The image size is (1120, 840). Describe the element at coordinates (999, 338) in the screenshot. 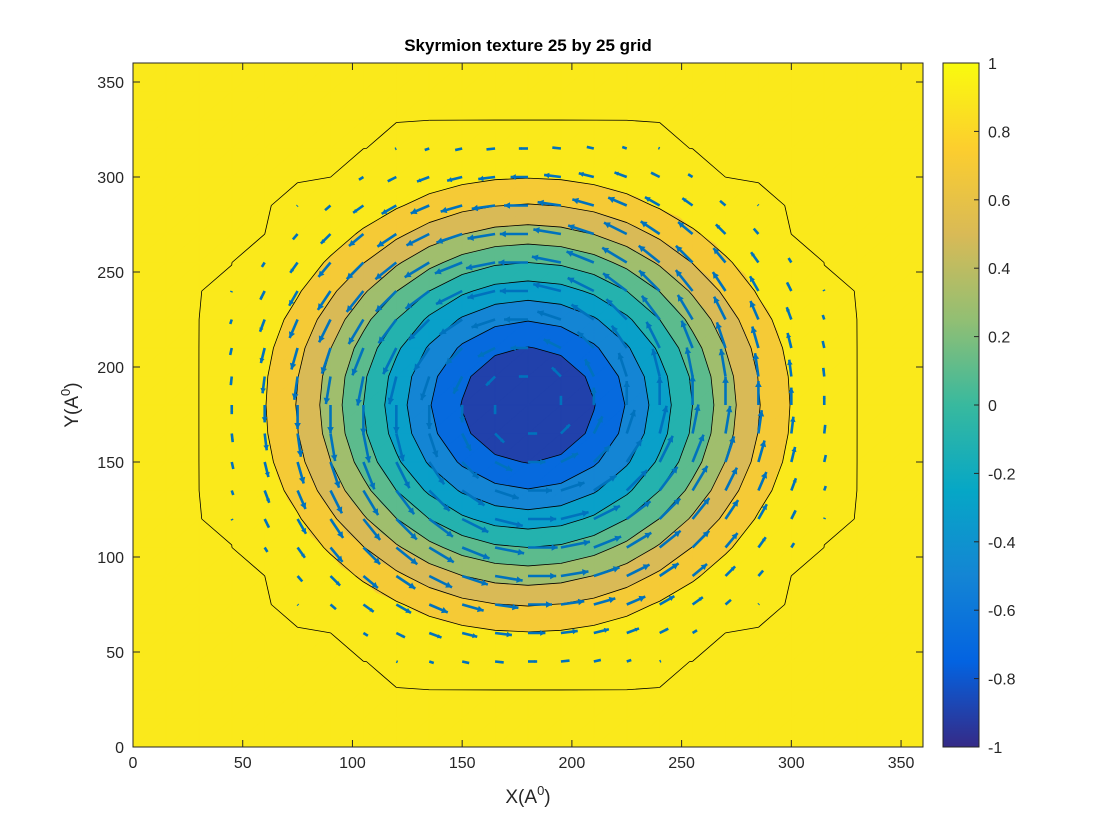

I see `colorbar-tick-label: 0.2` at that location.